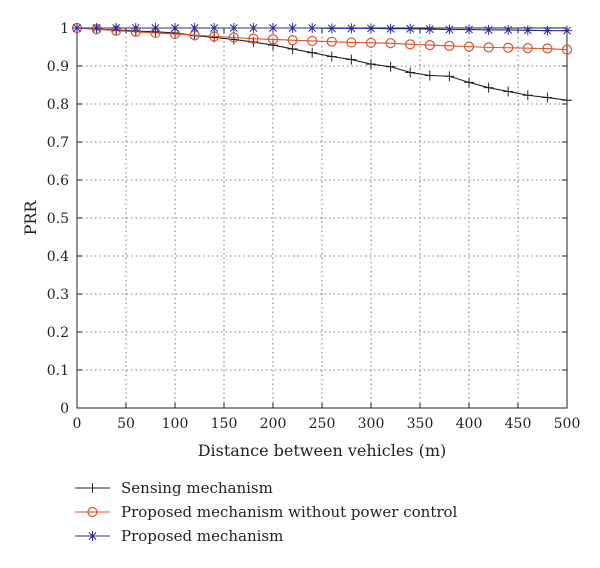 This screenshot has height=568, width=600. What do you see at coordinates (58, 257) in the screenshot?
I see `y-tick-label: 0.4` at bounding box center [58, 257].